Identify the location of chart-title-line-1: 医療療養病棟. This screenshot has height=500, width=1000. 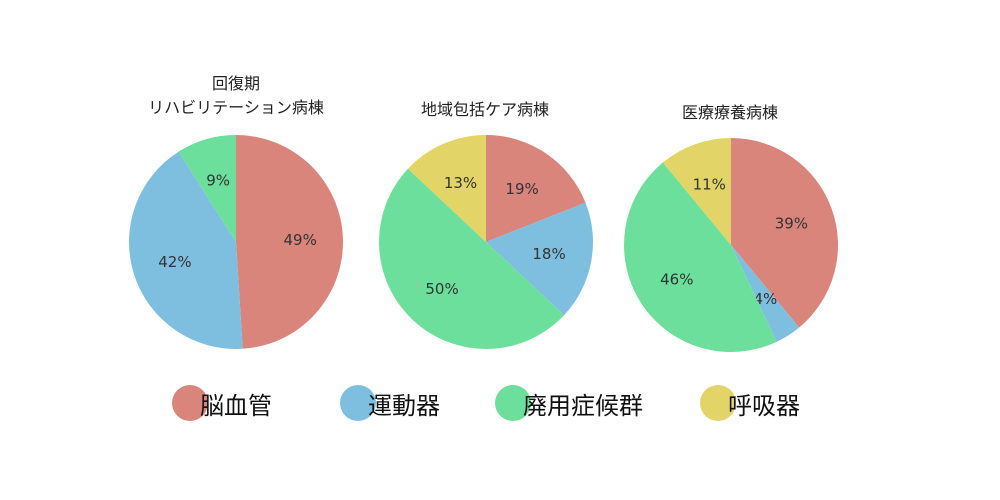
(729, 112).